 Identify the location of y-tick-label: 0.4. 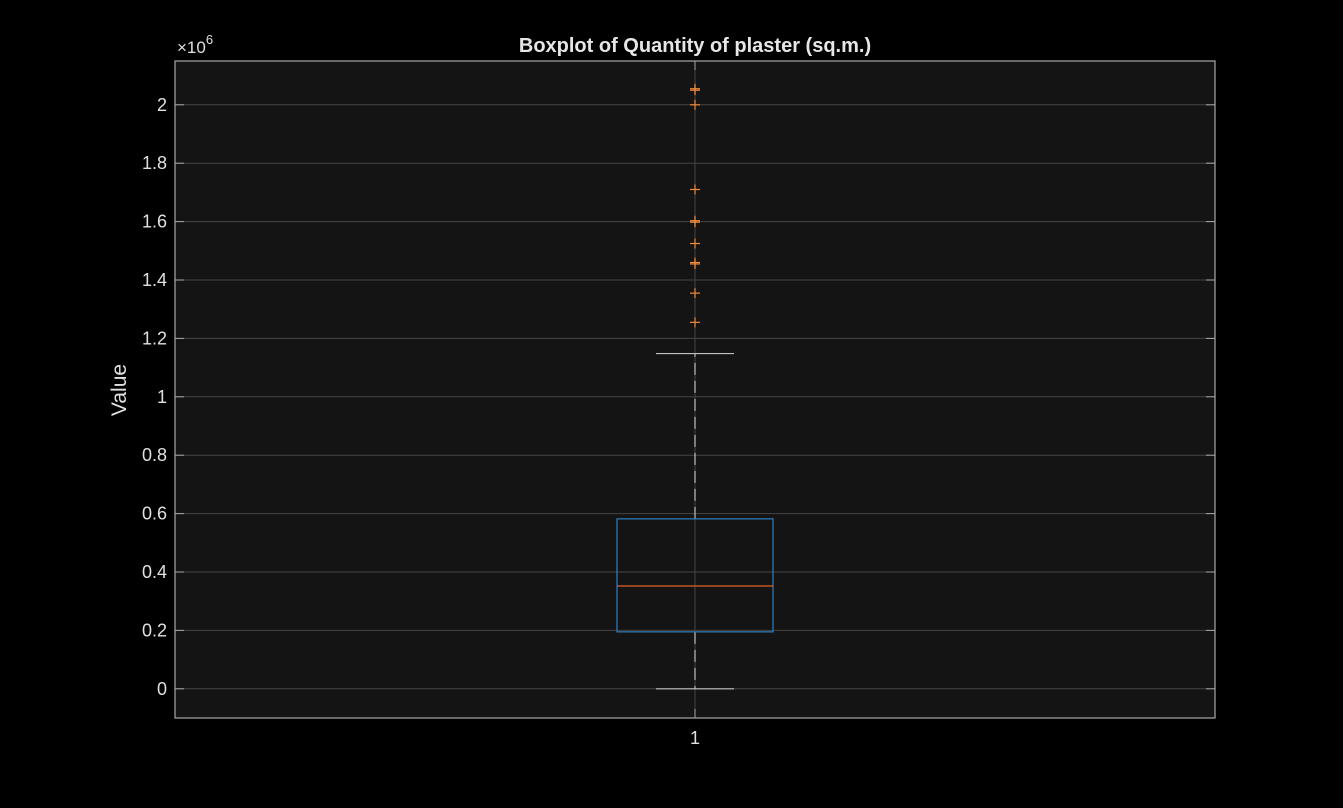
(154, 572).